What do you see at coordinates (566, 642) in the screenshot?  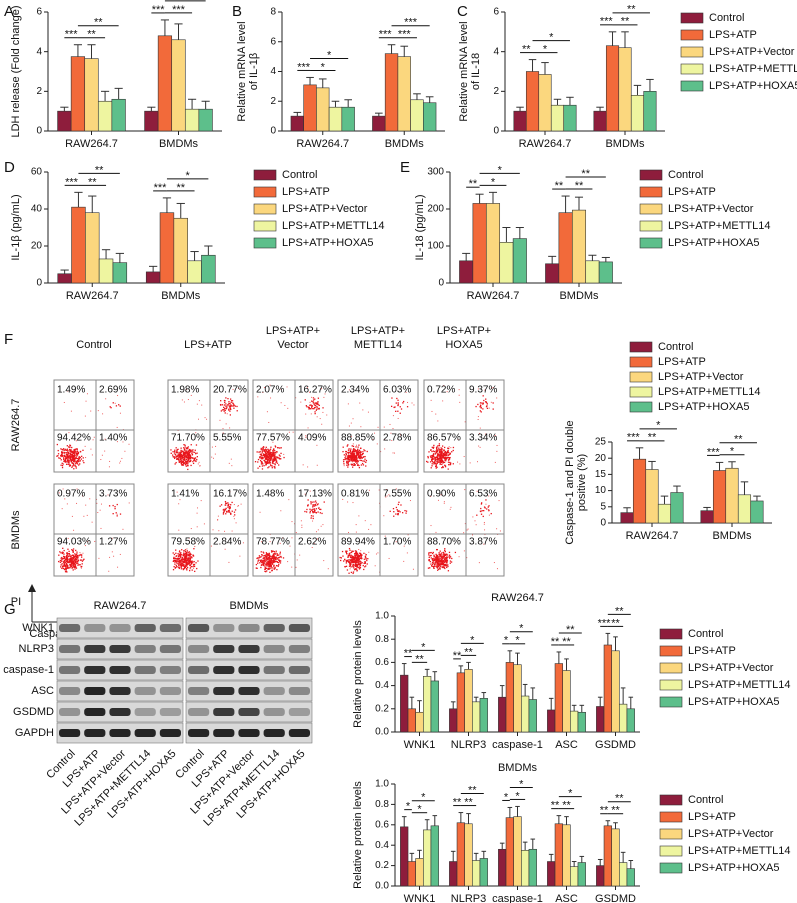 I see `sig-label: **` at bounding box center [566, 642].